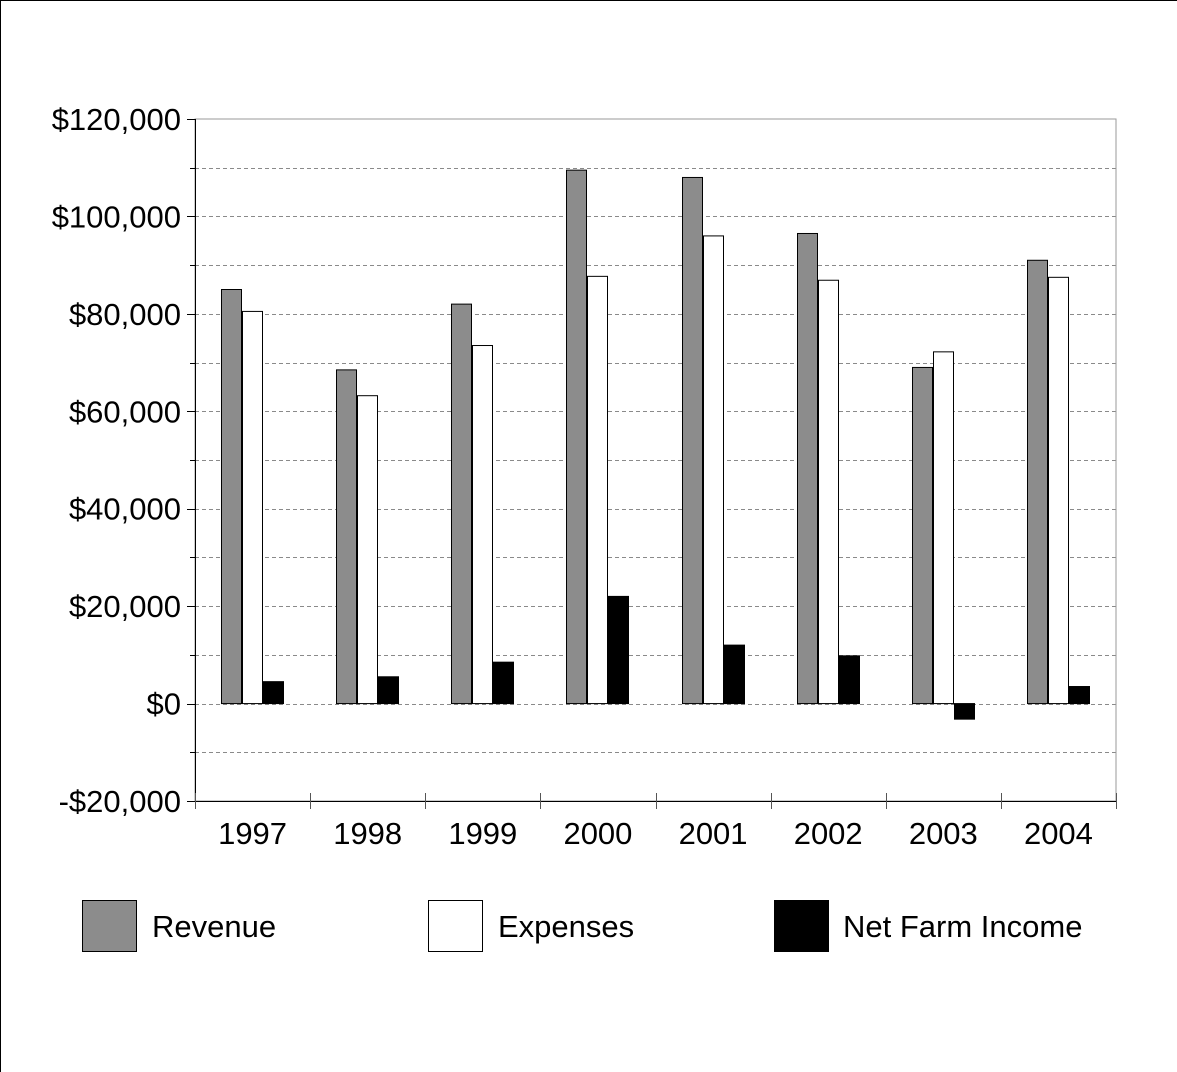  Describe the element at coordinates (692, 440) in the screenshot. I see `bar-revenue-2001` at that location.